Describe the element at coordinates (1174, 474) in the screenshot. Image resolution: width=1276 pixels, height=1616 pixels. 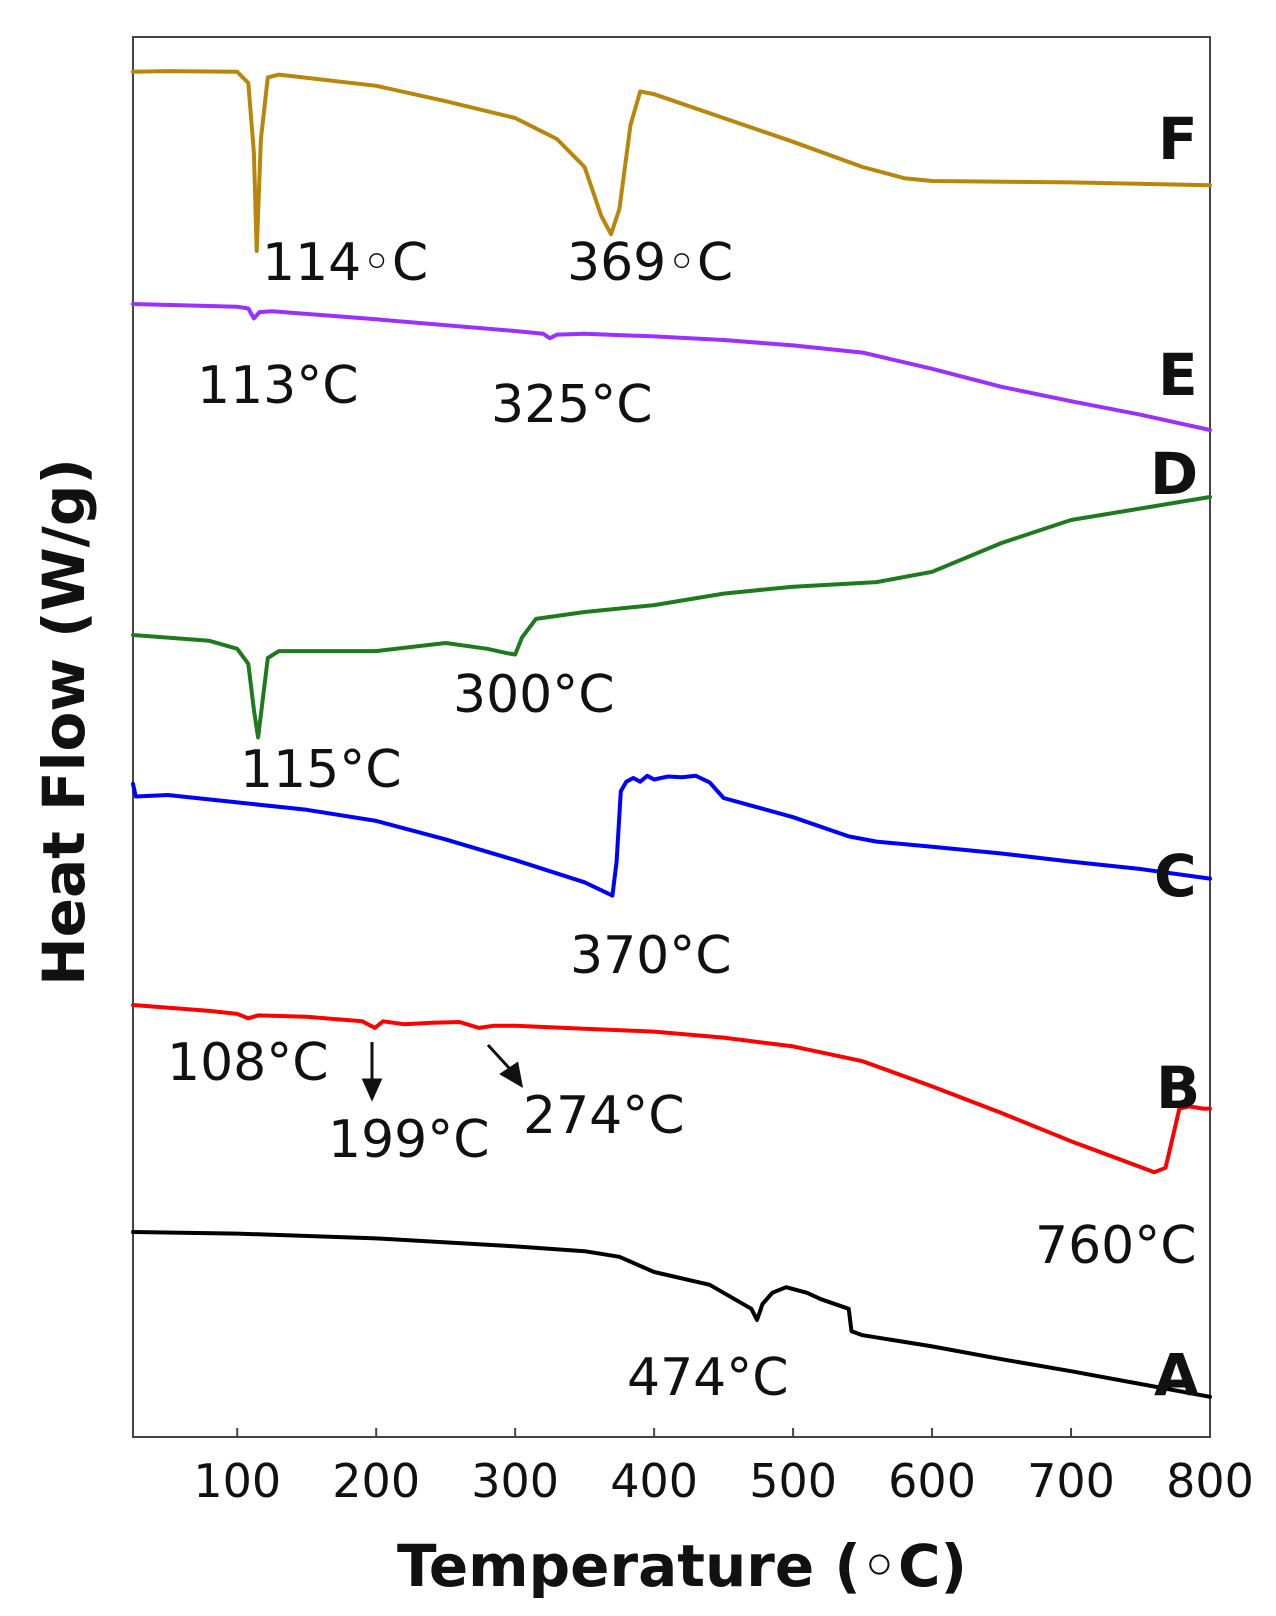
I see `series-label-D: D` at that location.